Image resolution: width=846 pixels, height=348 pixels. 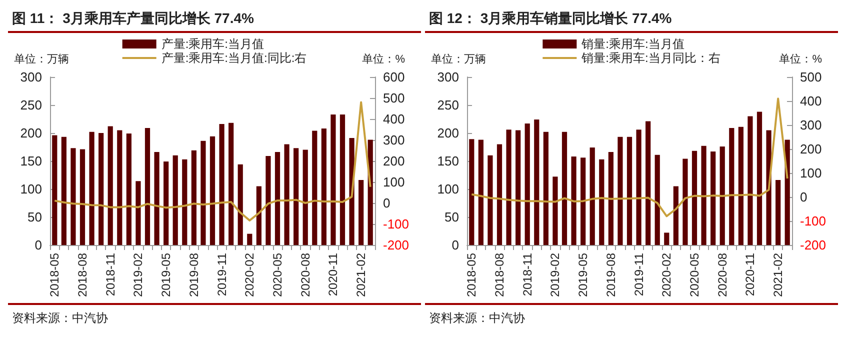 What do you see at coordinates (212, 44) in the screenshot?
I see `legend-label: 产量:乘用车:当月值` at bounding box center [212, 44].